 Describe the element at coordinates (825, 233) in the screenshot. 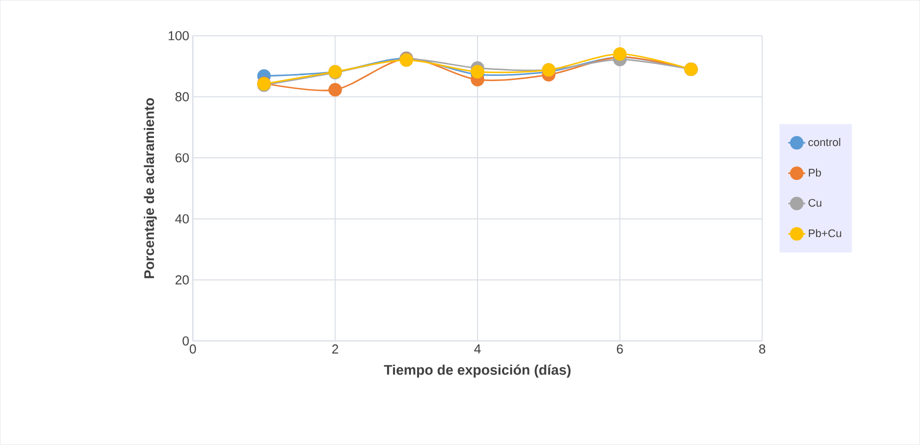

I see `legend-label: Pb+Cu` at that location.